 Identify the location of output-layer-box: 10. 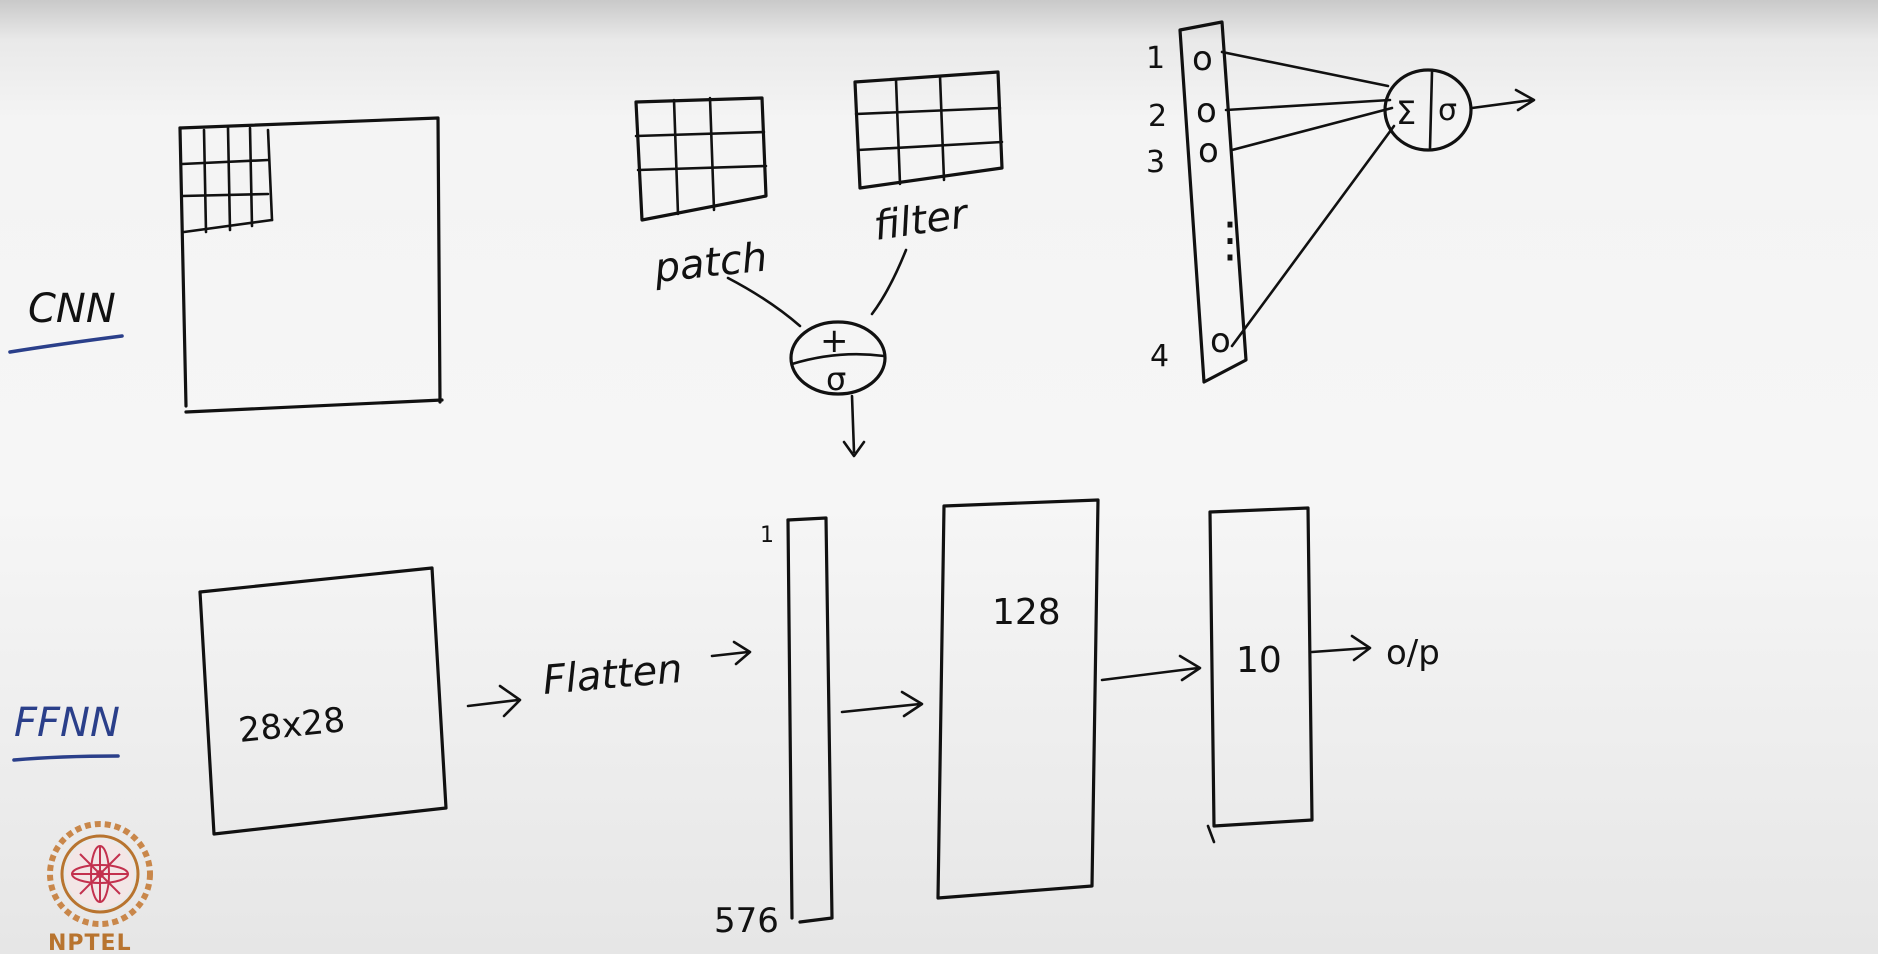
(1260, 675).